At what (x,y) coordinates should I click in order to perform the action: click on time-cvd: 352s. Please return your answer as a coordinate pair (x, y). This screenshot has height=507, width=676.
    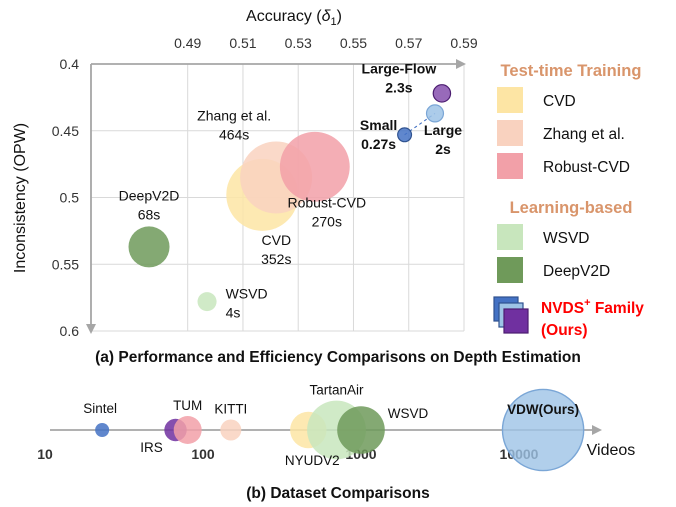
    Looking at the image, I should click on (276, 259).